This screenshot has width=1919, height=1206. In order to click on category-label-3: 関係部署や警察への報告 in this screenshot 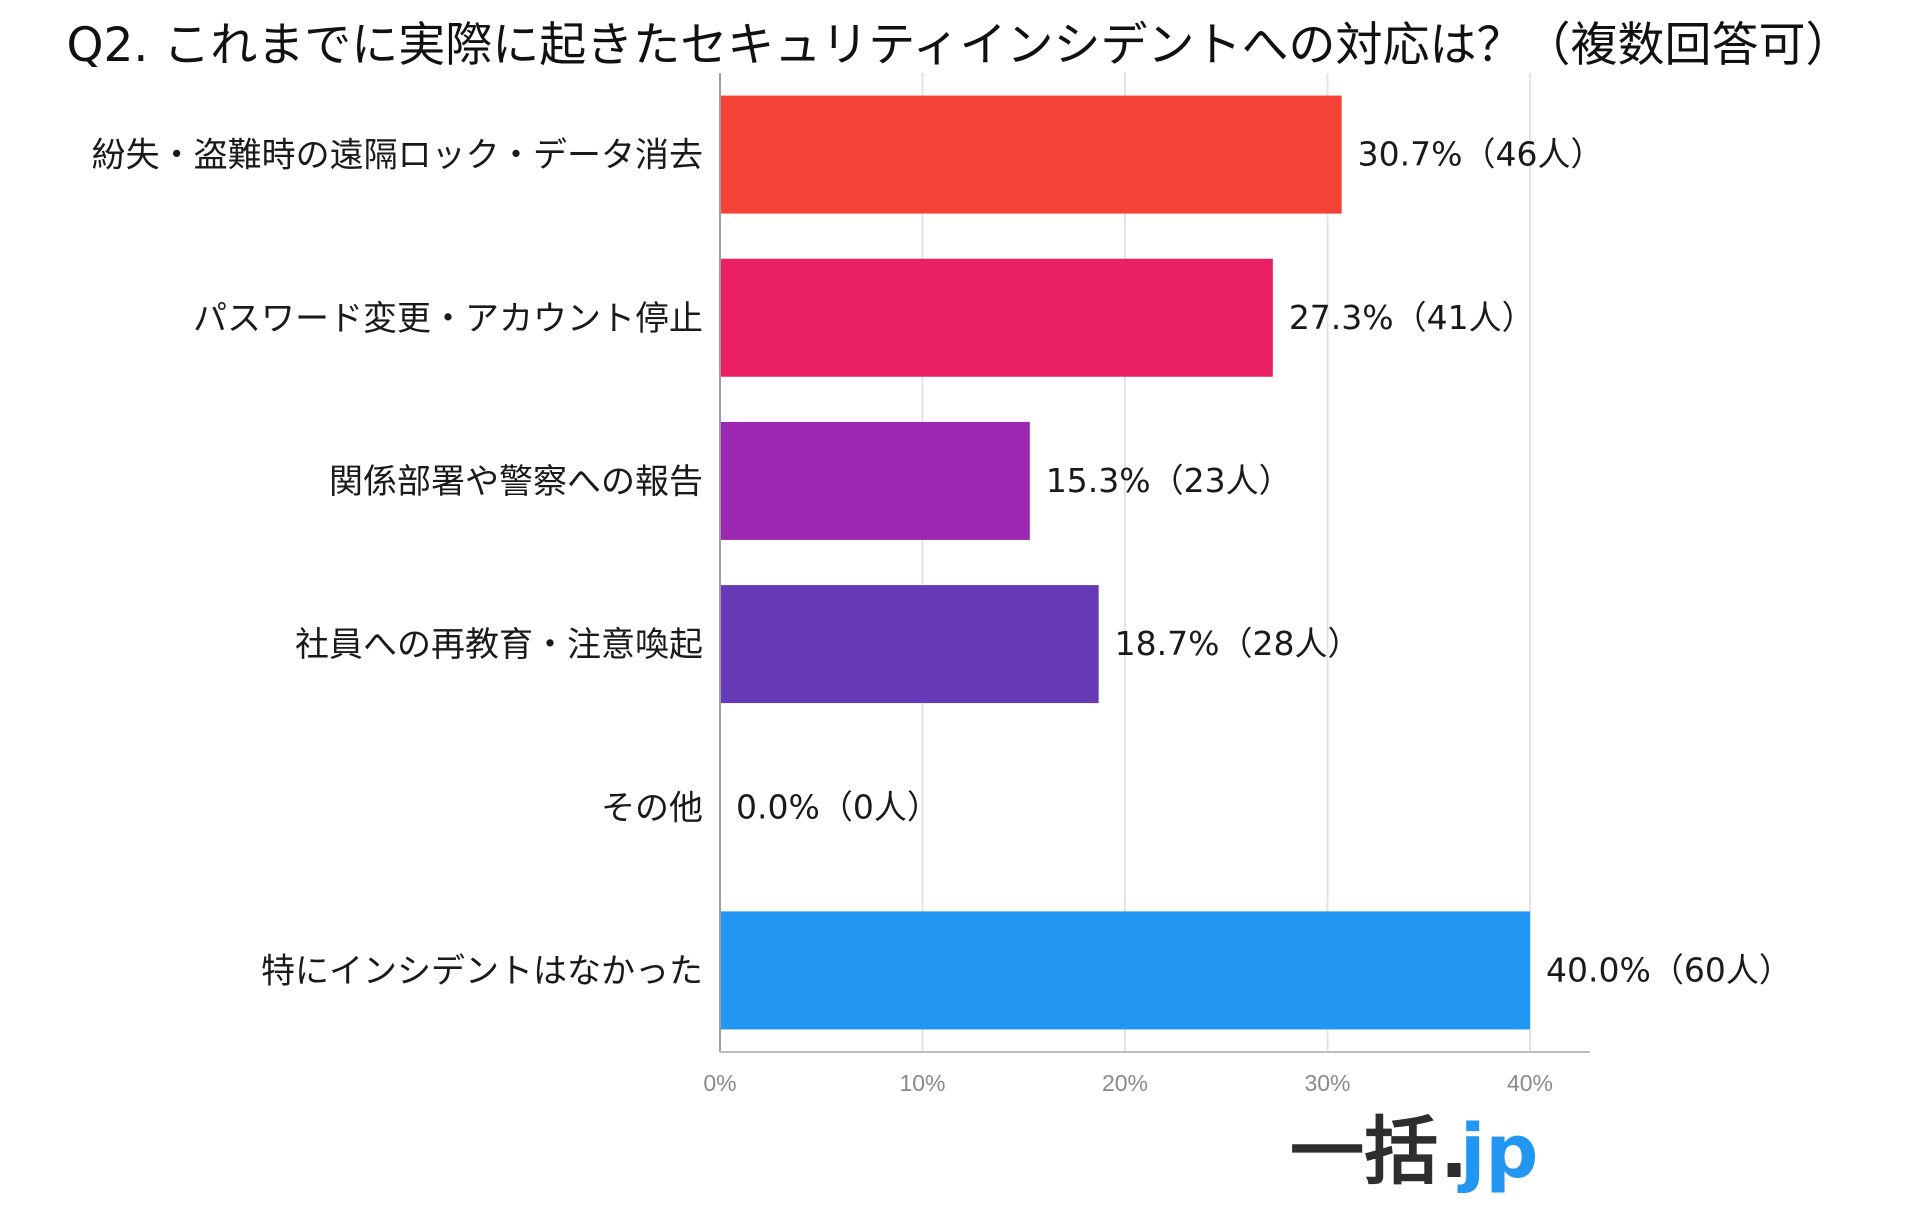, I will do `click(516, 482)`.